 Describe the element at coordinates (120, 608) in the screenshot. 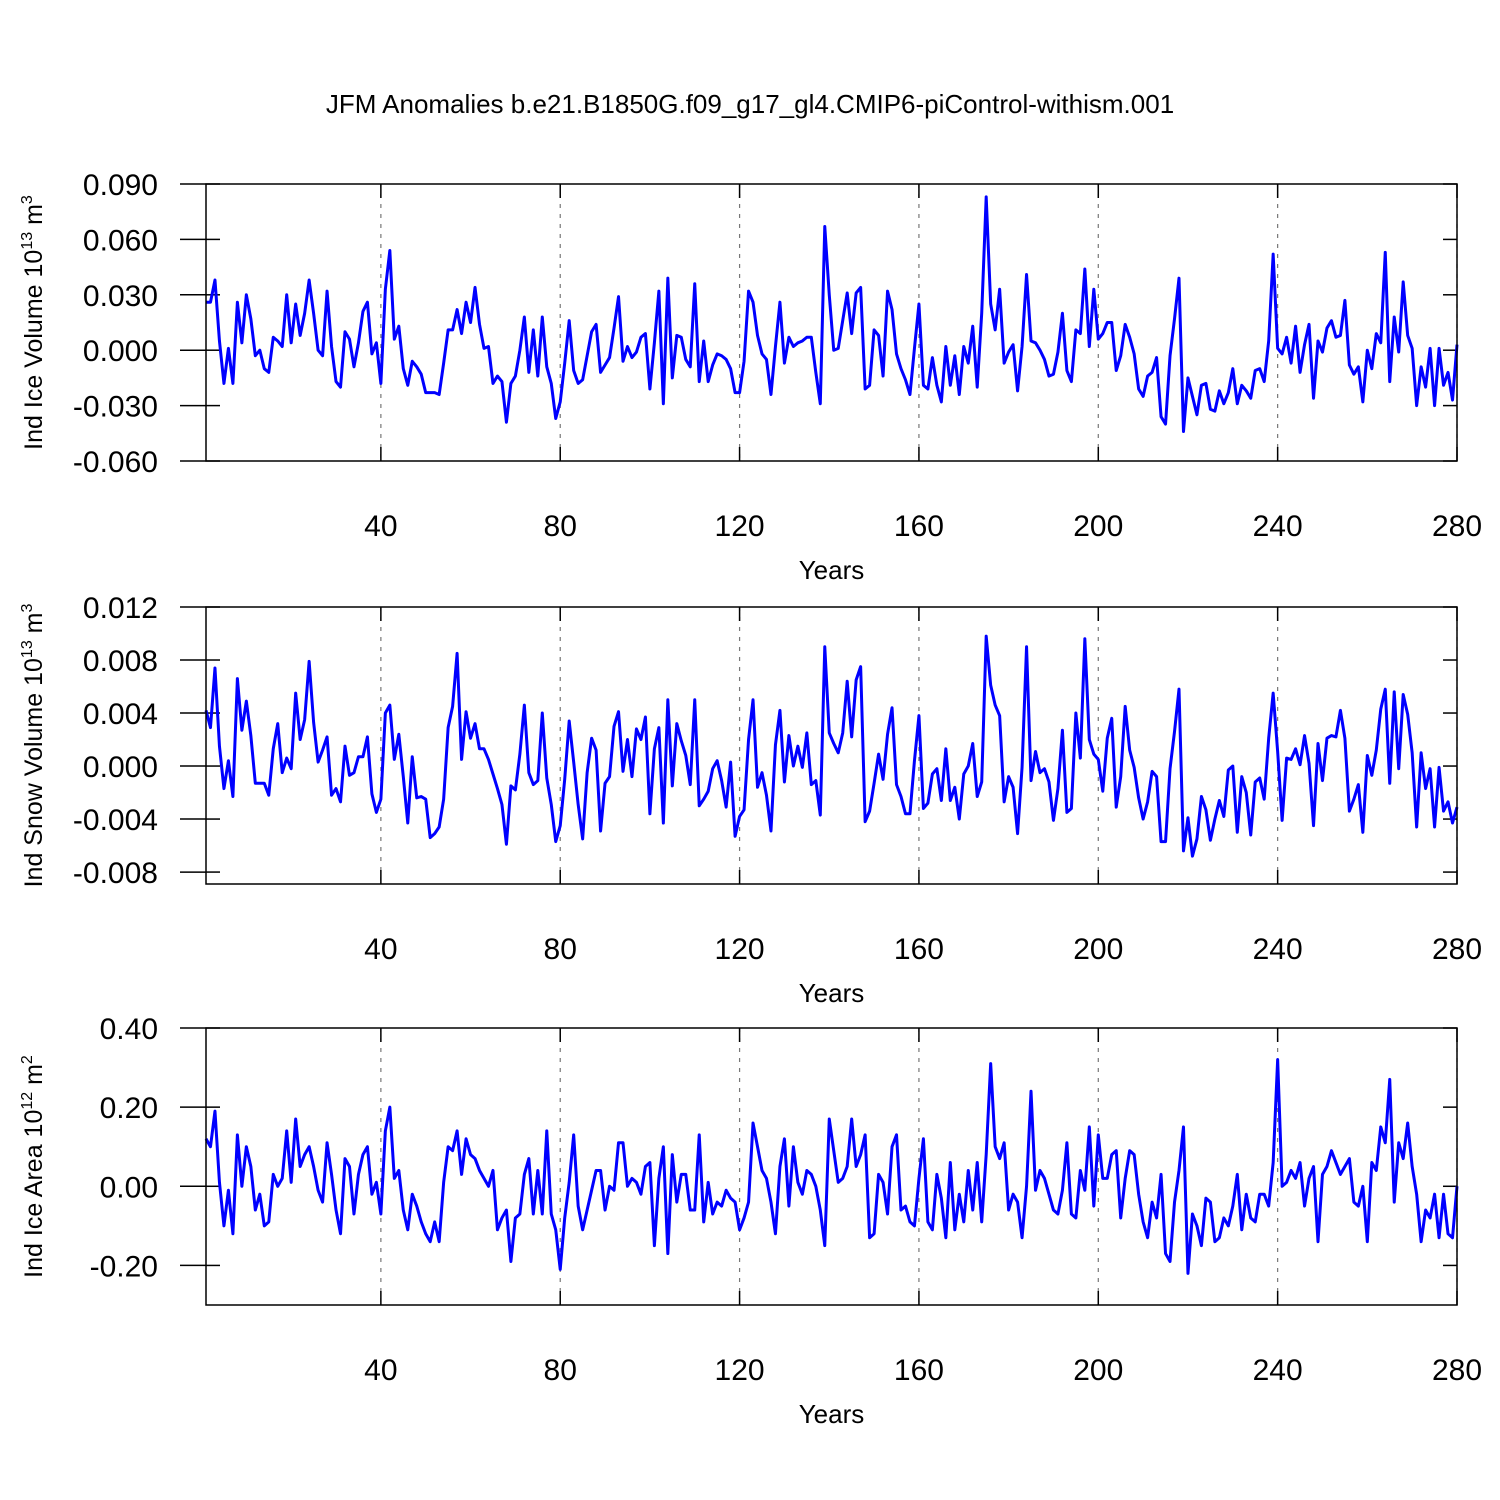

I see `y-tick-label: 0.012` at that location.